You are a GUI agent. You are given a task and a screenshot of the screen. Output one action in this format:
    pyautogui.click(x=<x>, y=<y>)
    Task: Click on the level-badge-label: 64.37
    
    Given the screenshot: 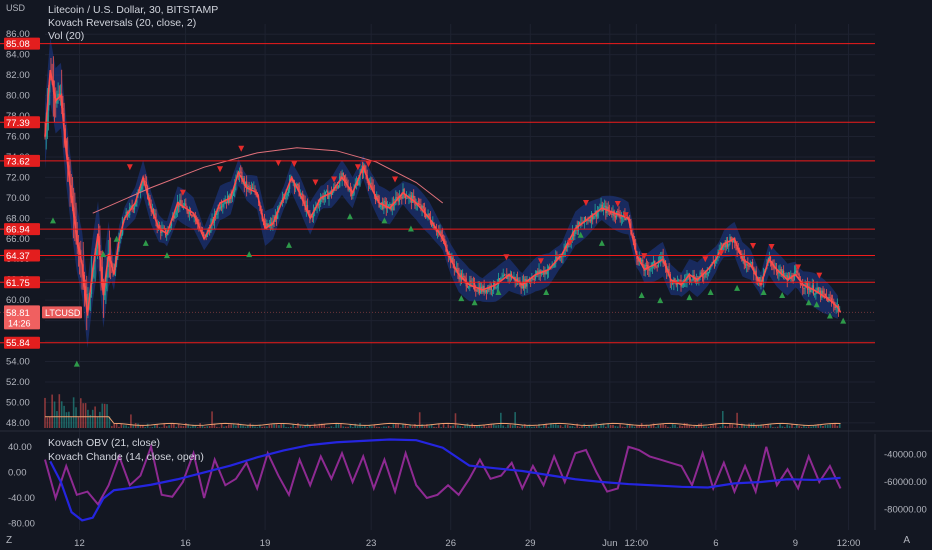 What is the action you would take?
    pyautogui.click(x=18, y=256)
    